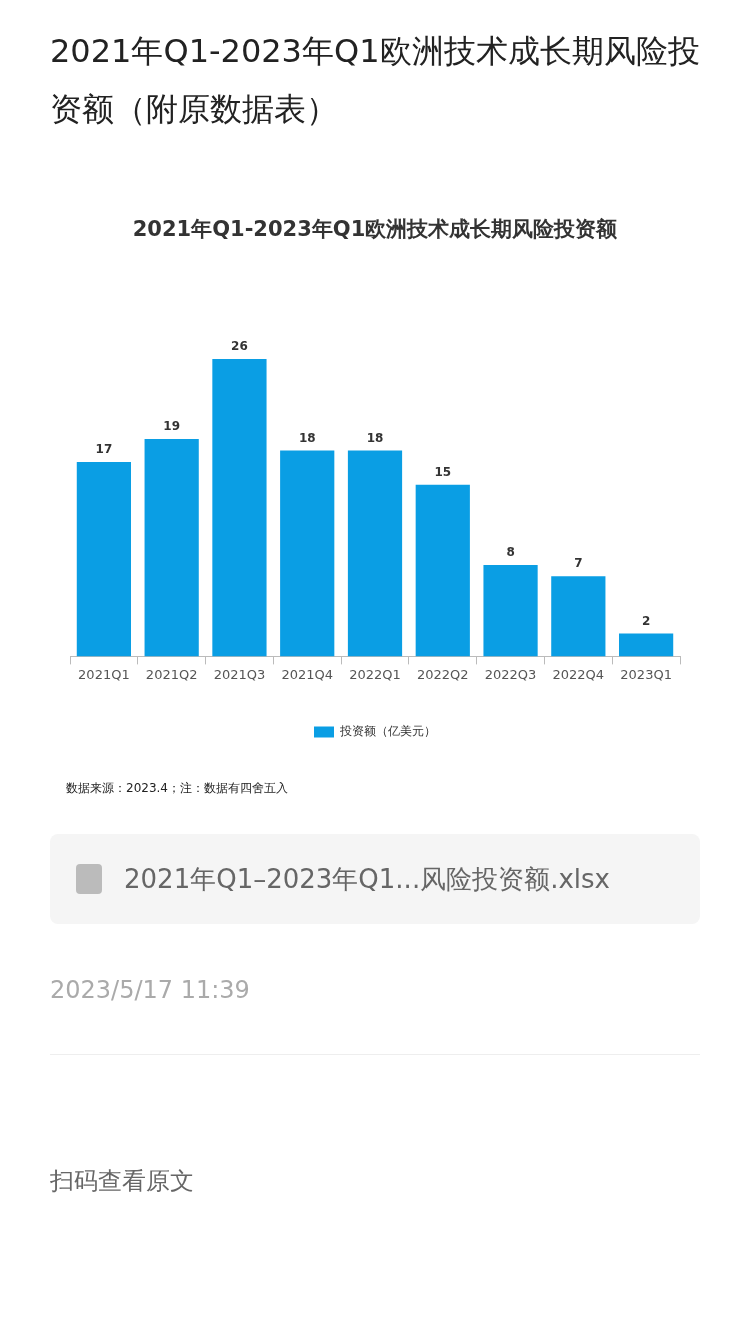 This screenshot has width=750, height=1328. What do you see at coordinates (375, 674) in the screenshot?
I see `x-tick-label: 2022Q1` at bounding box center [375, 674].